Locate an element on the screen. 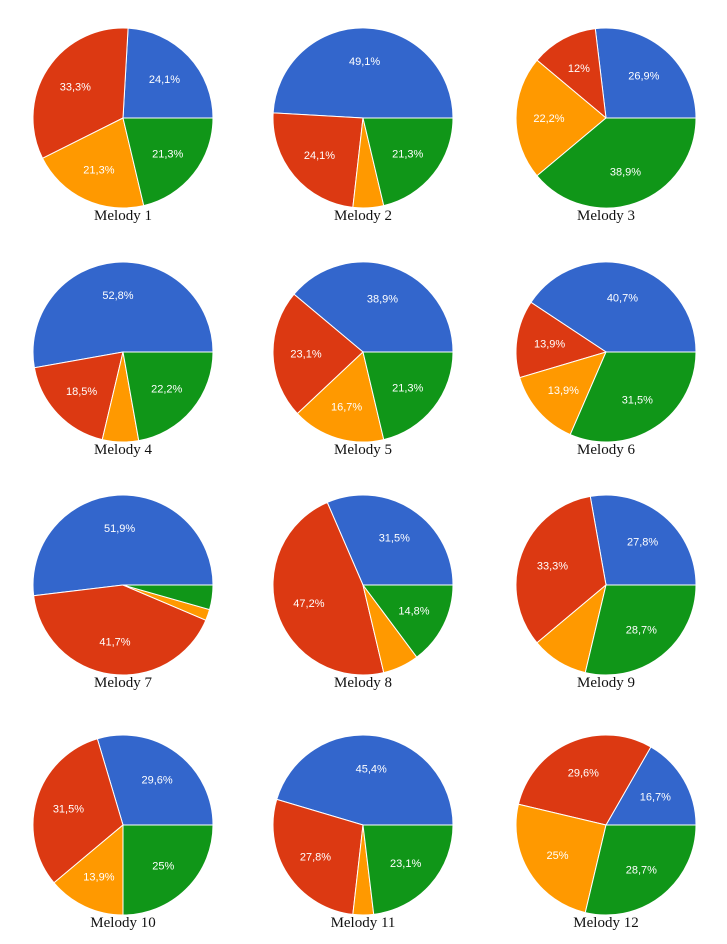 This screenshot has width=727, height=944. pie-11-slice-blue is located at coordinates (365, 780).